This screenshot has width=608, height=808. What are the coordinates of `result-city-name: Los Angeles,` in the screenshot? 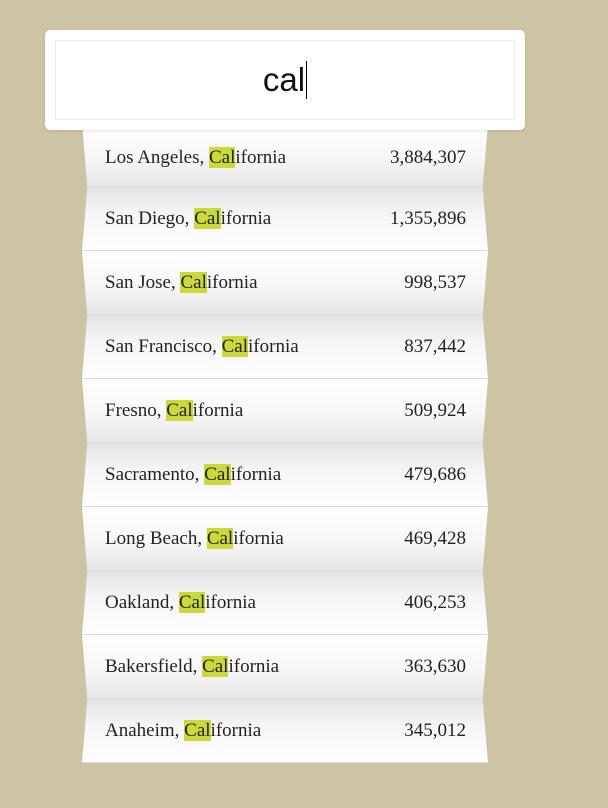 It's located at (157, 157).